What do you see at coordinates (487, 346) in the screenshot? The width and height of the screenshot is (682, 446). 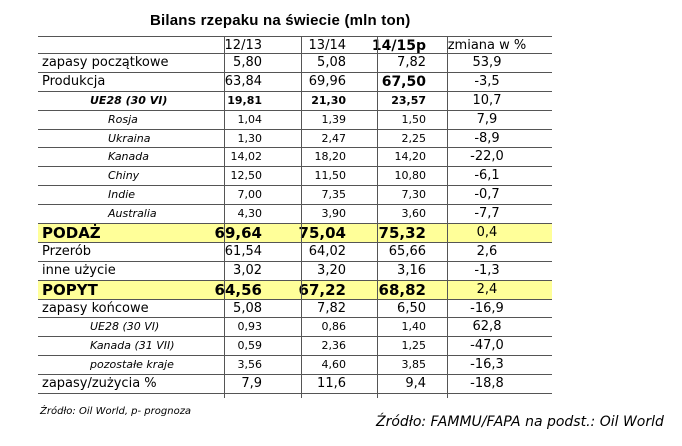 I see `row-value: -47,0` at bounding box center [487, 346].